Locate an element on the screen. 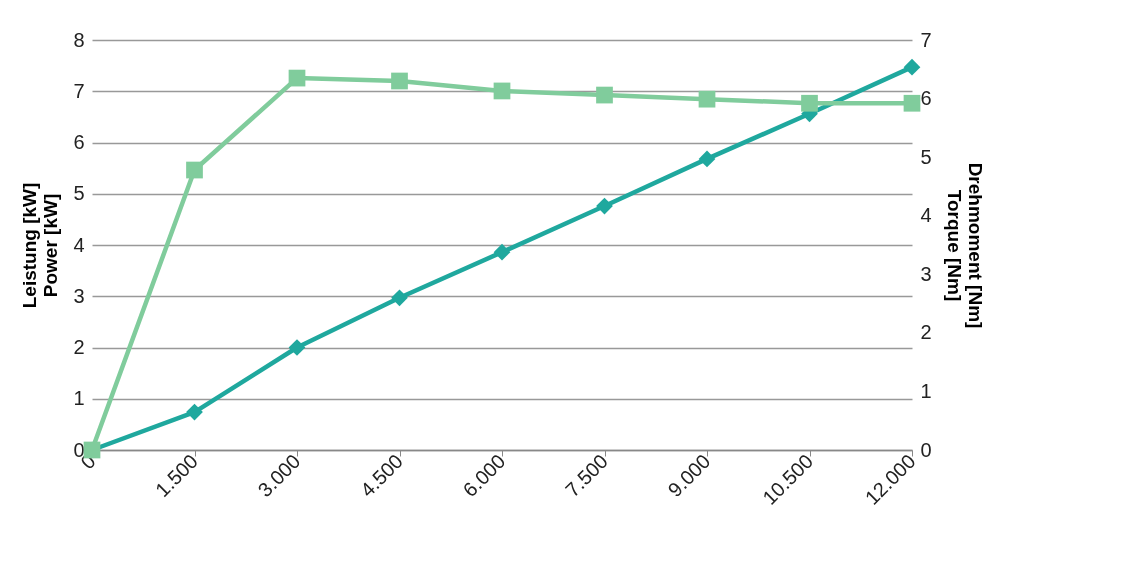 The image size is (1141, 563). y2-tick-label: 2 is located at coordinates (926, 332).